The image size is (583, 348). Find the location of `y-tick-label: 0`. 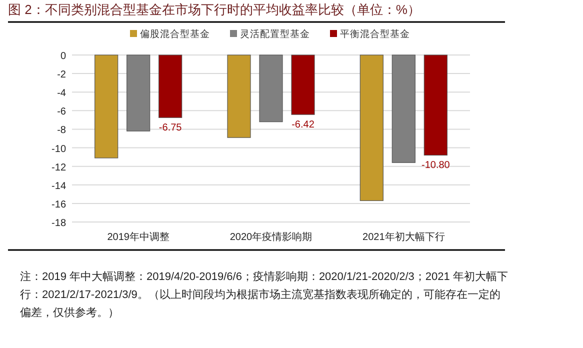

y-tick-label: 0 is located at coordinates (63, 56).